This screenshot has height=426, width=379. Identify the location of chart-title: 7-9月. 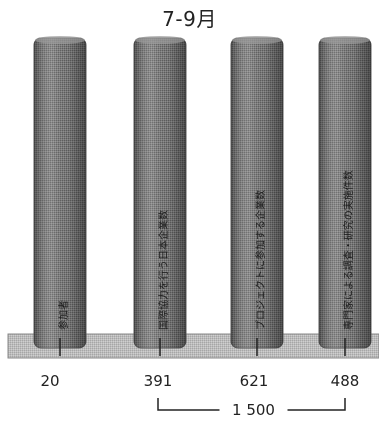
(189, 19).